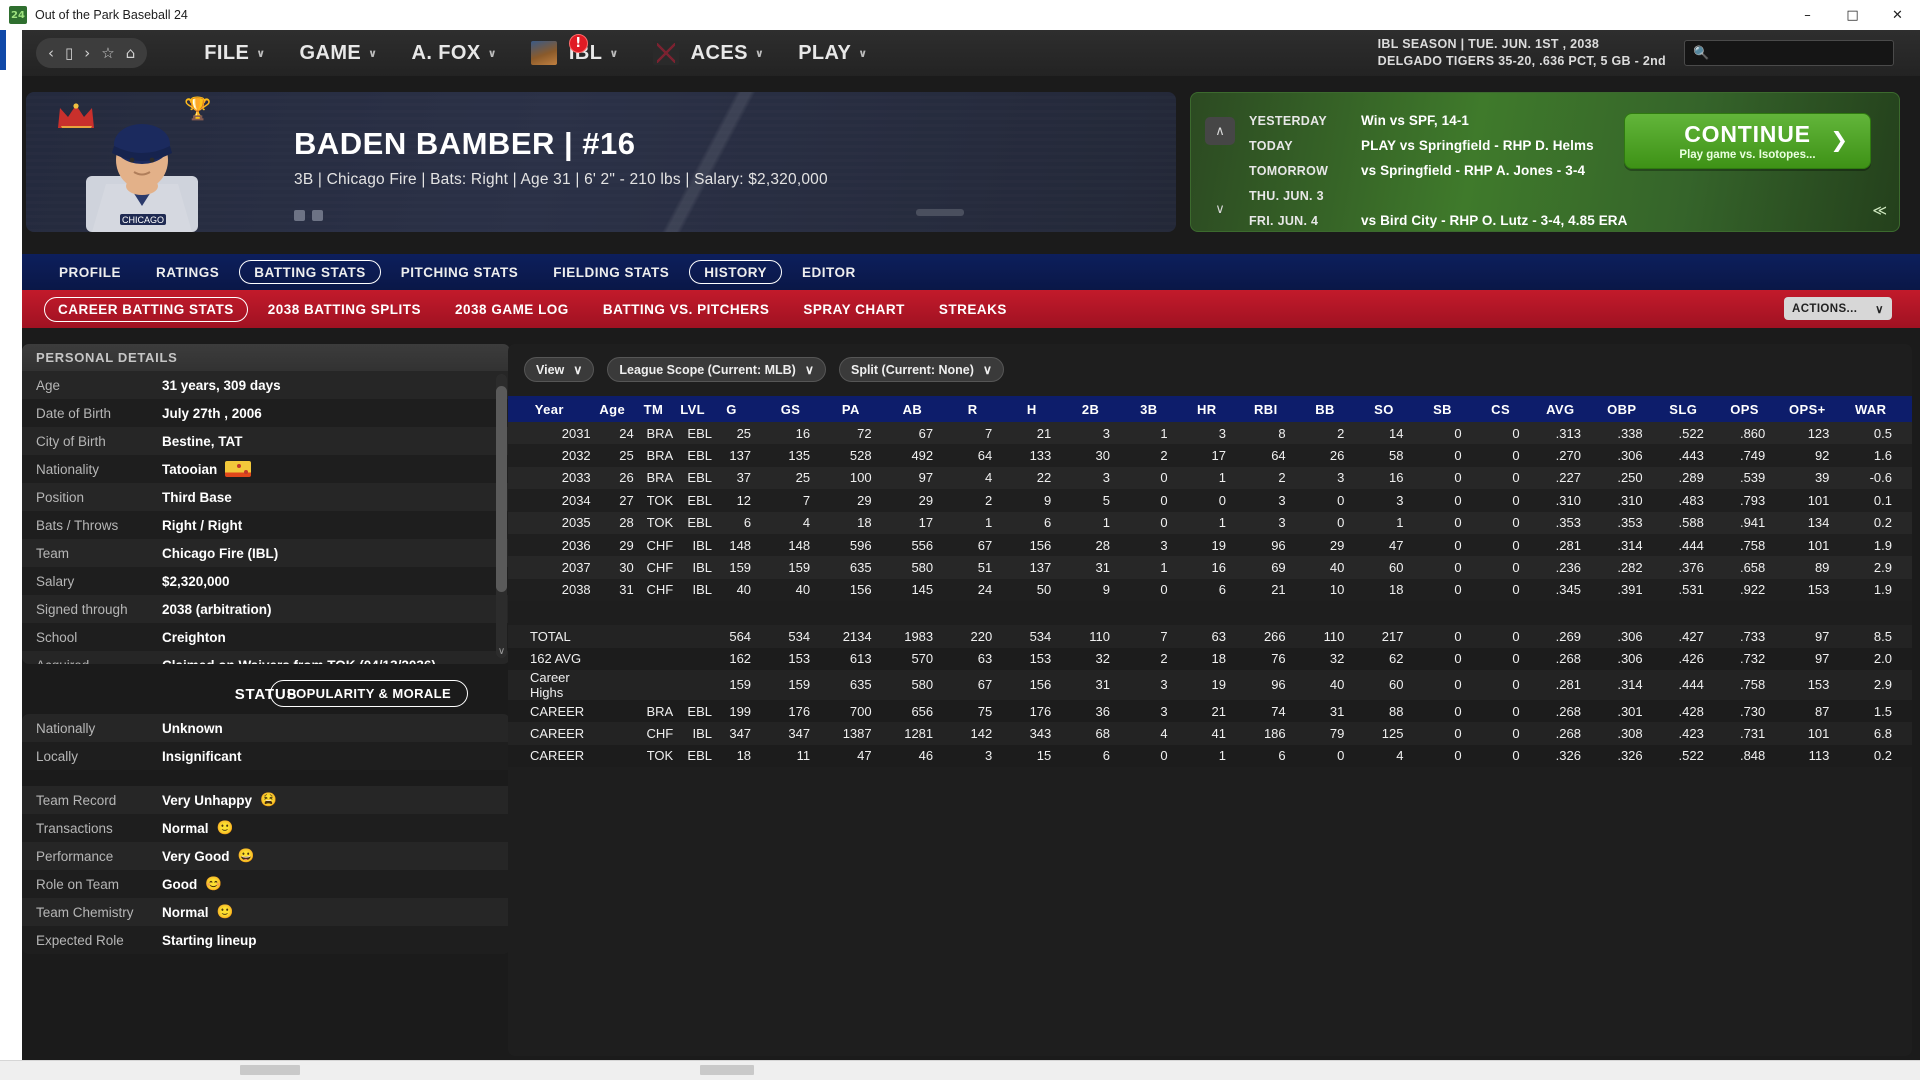 This screenshot has width=1920, height=1080. I want to click on menu-game: GAME ∨, so click(339, 53).